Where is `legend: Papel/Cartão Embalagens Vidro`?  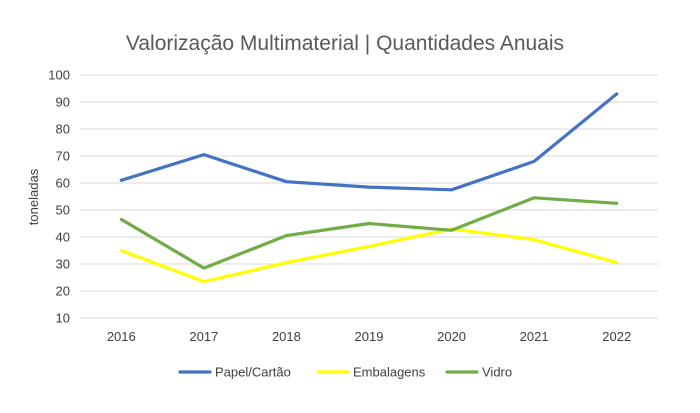
legend: Papel/Cartão Embalagens Vidro is located at coordinates (345, 372).